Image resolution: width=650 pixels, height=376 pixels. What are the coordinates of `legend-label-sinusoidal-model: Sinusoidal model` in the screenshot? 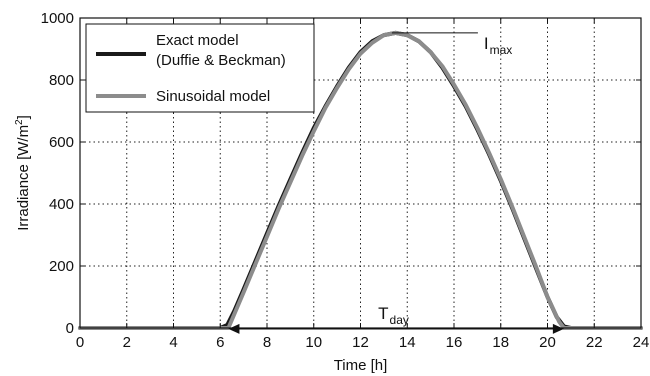 It's located at (213, 96).